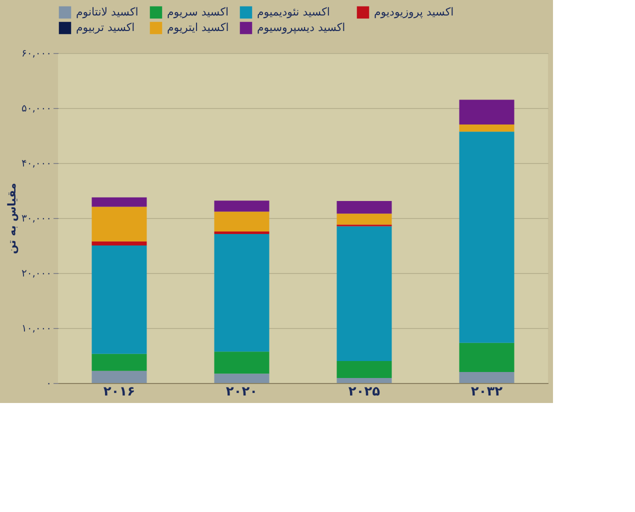 The height and width of the screenshot is (512, 635). I want to click on legend-label: اکسید ایتریوم, so click(198, 27).